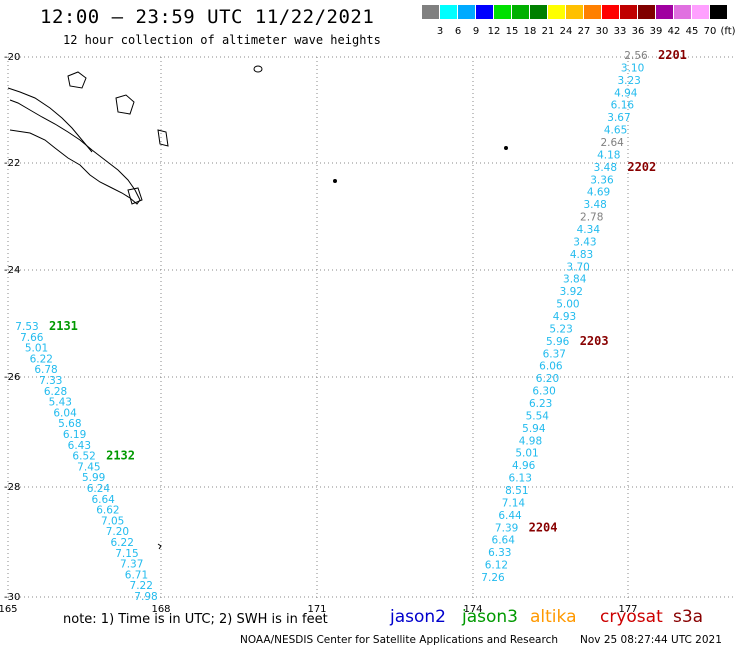  What do you see at coordinates (656, 31) in the screenshot?
I see `scale-label: 39` at bounding box center [656, 31].